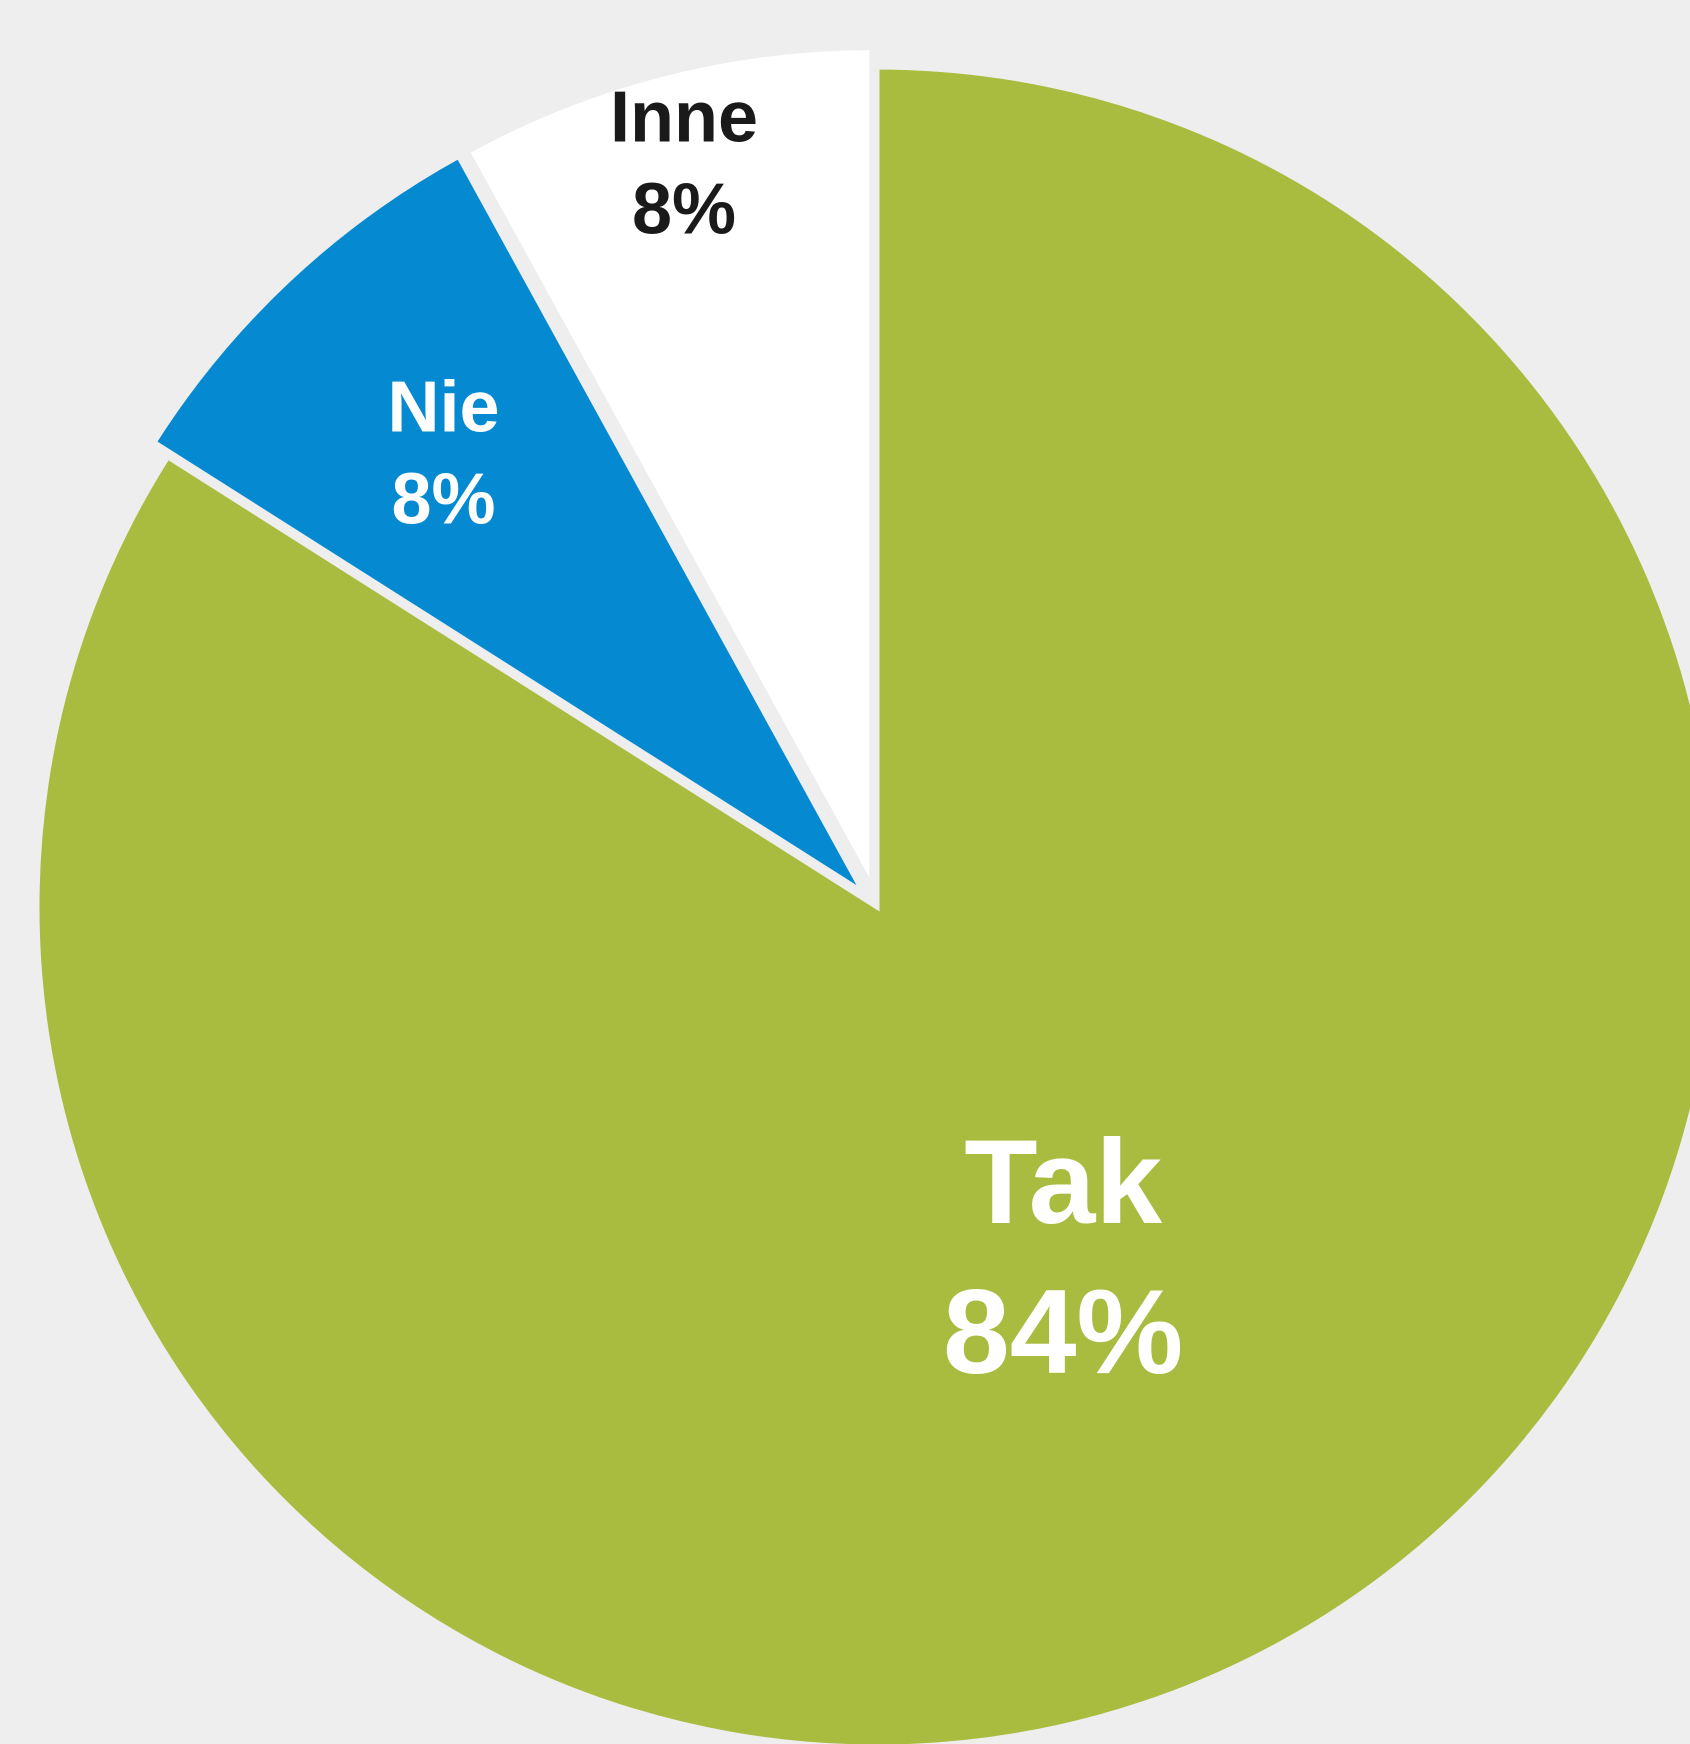 The image size is (1690, 1744). I want to click on slice-label-nie: Nie 8%, so click(444, 454).